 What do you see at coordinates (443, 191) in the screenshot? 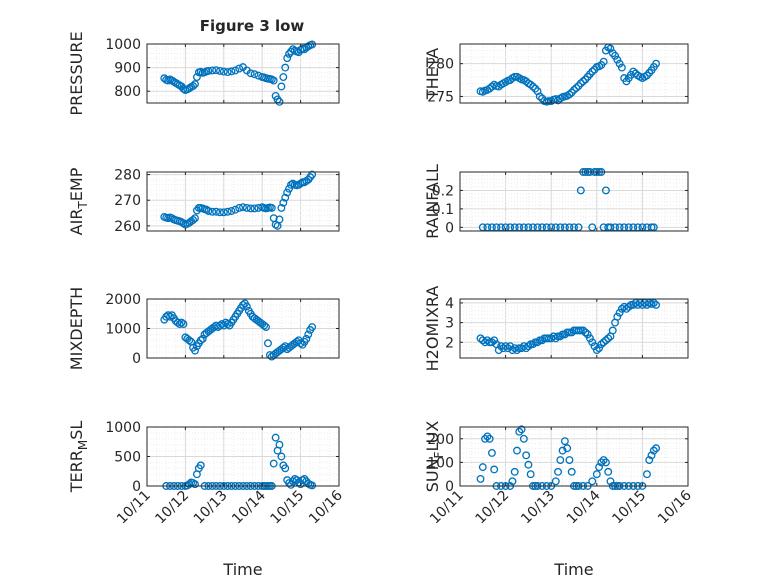
I see `y-tick-label: 0.2` at bounding box center [443, 191].